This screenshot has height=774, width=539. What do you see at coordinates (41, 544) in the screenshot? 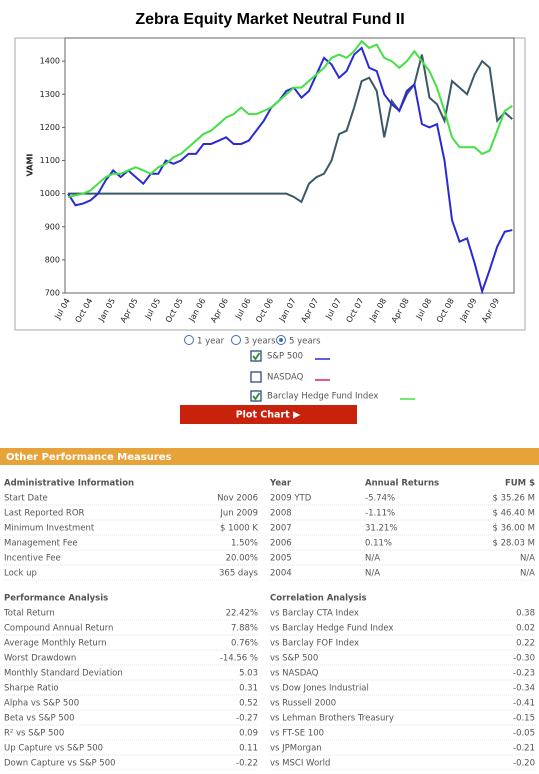
I see `table-cell: Management Fee` at bounding box center [41, 544].